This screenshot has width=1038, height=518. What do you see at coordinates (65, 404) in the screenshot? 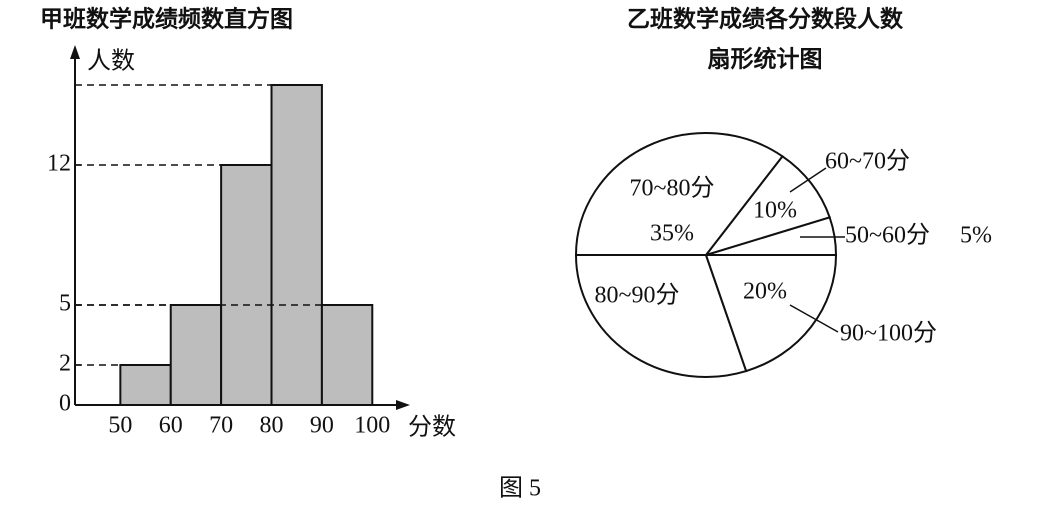
I see `y-tick-label: 0` at bounding box center [65, 404].